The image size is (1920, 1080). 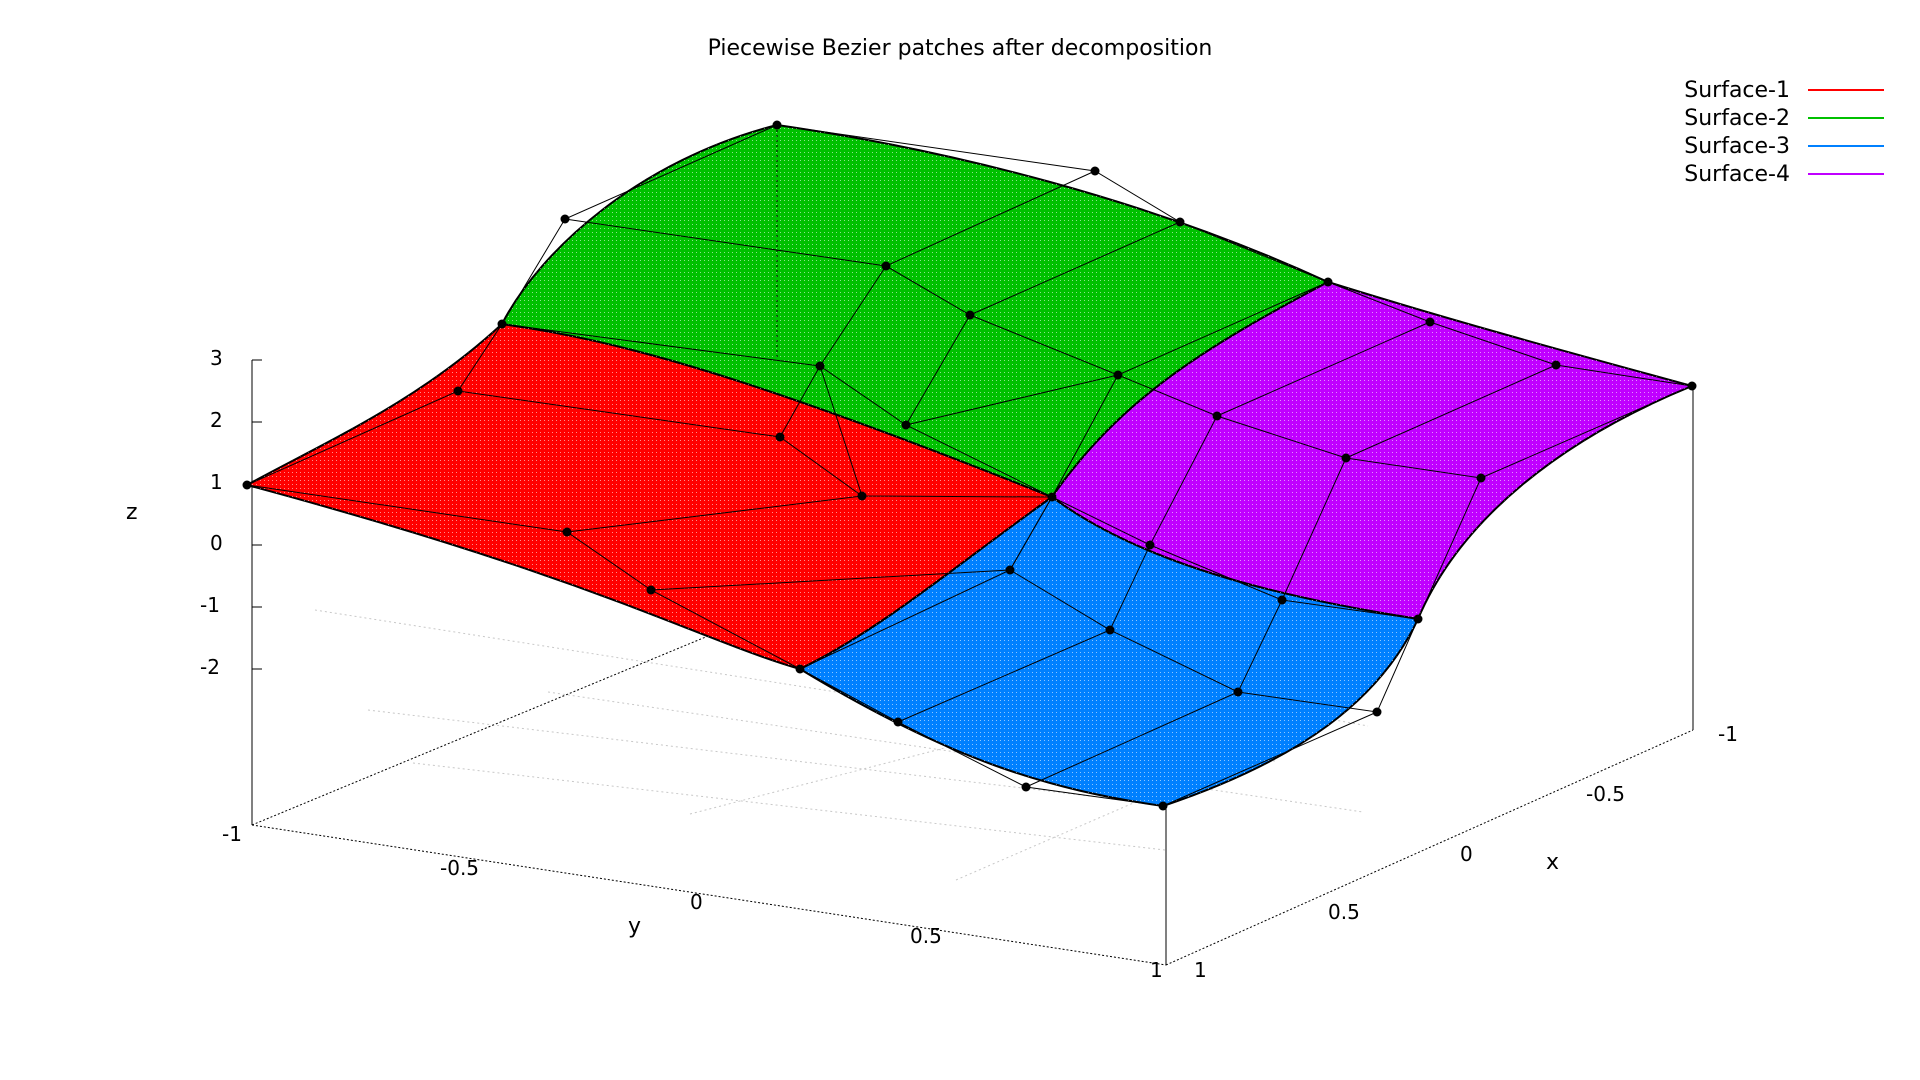 What do you see at coordinates (216, 420) in the screenshot?
I see `z-tick-label: 2` at bounding box center [216, 420].